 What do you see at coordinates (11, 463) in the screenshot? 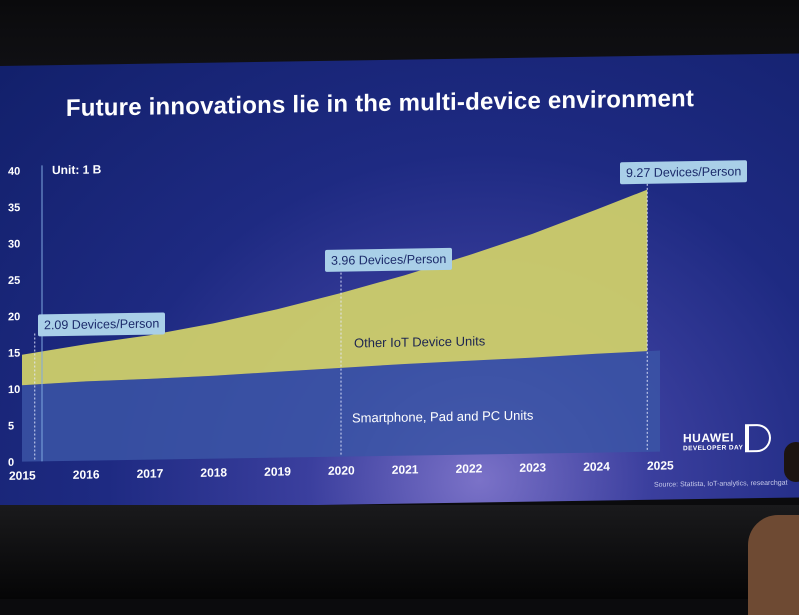
I see `y-tick-0: 0` at bounding box center [11, 463].